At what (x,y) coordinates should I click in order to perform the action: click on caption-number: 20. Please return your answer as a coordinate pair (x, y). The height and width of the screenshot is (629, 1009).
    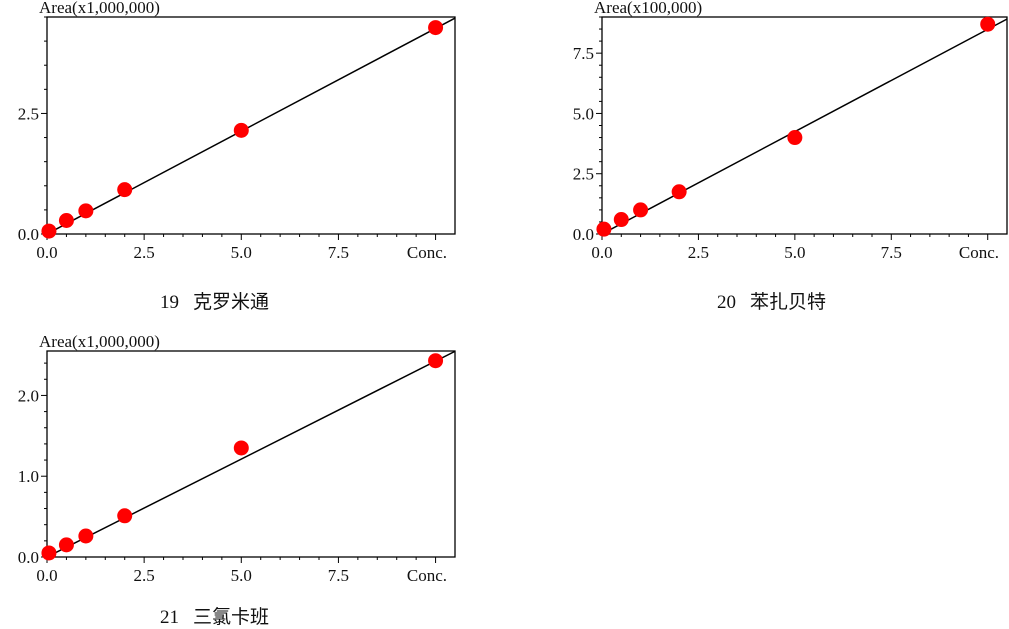
    Looking at the image, I should click on (726, 302).